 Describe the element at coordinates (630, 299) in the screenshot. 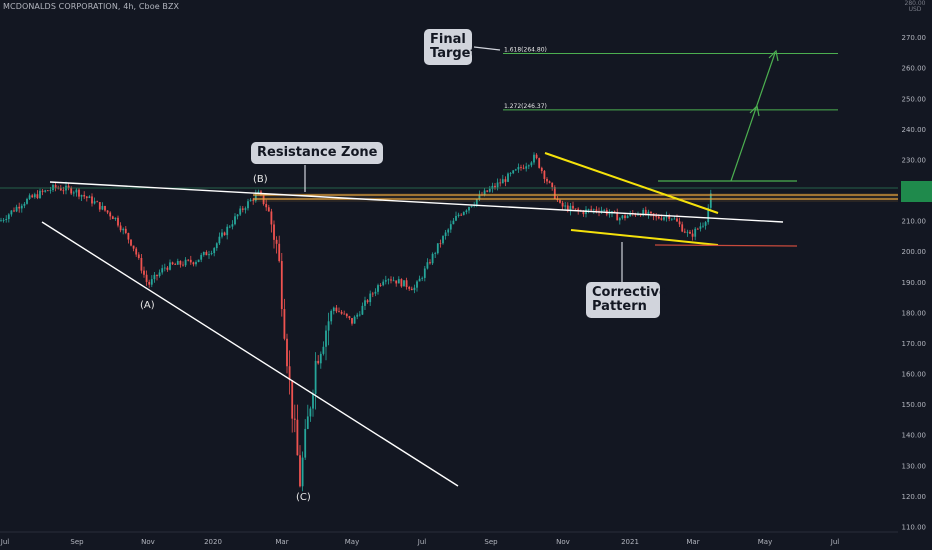

I see `corrective-pattern-label: Corrective Pattern` at that location.